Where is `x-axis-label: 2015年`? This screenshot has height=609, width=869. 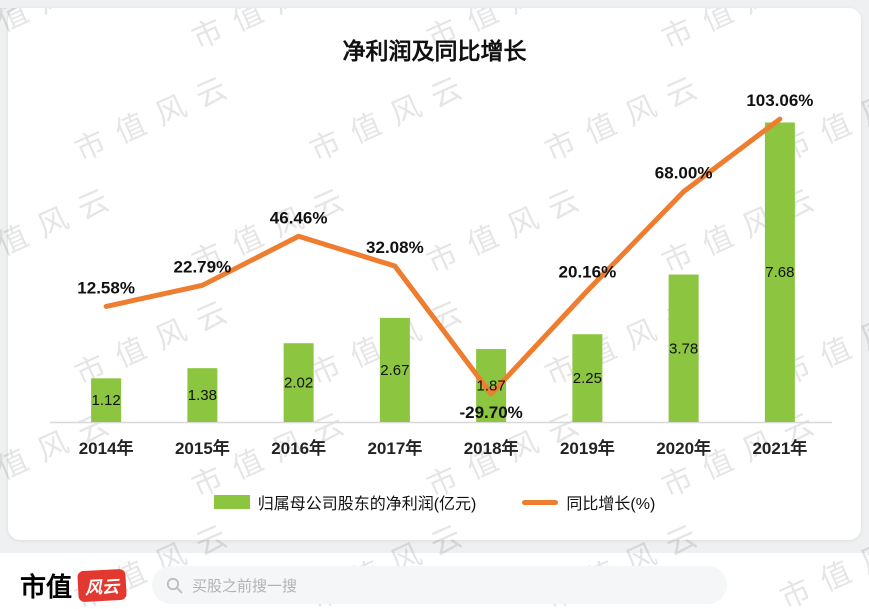
x-axis-label: 2015年 is located at coordinates (202, 448).